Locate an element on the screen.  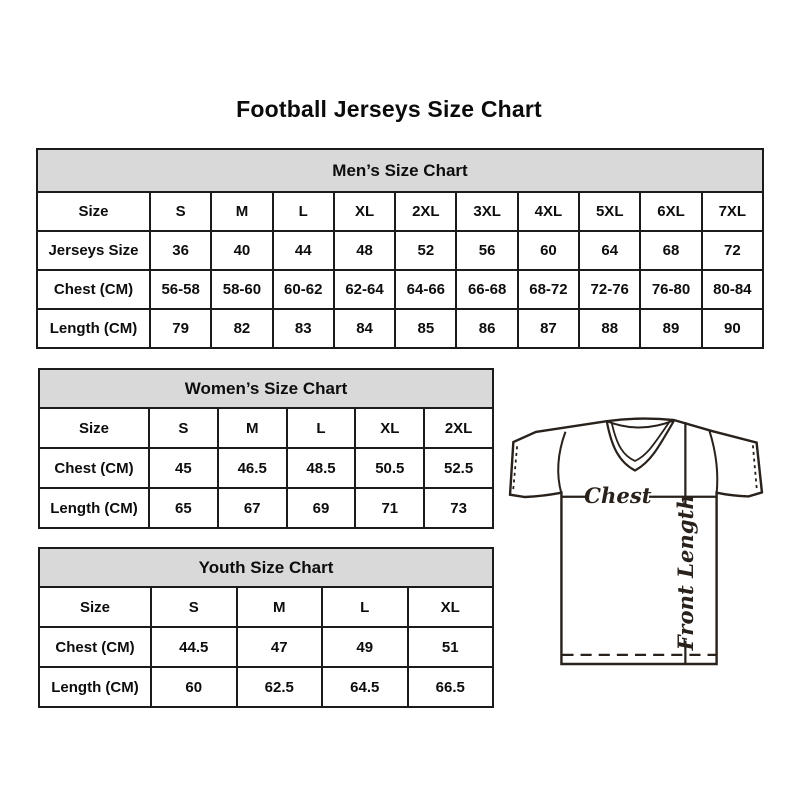
size-value-cell: 69 is located at coordinates (321, 508).